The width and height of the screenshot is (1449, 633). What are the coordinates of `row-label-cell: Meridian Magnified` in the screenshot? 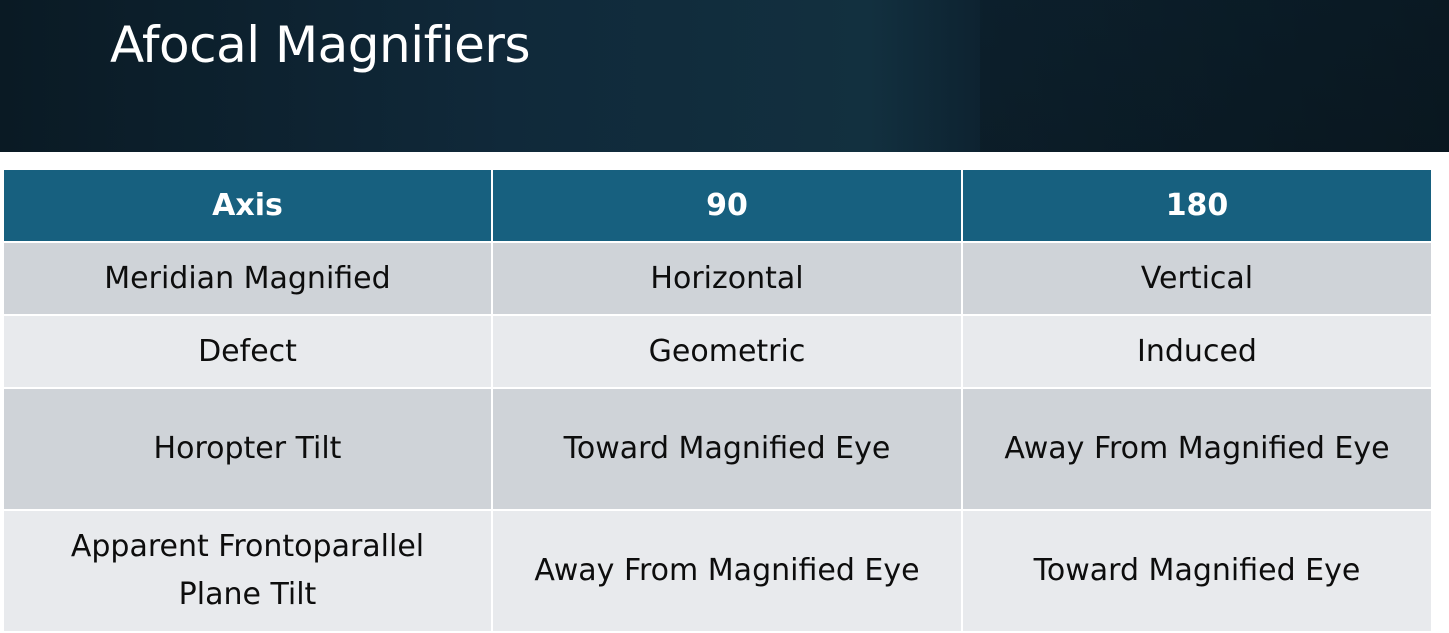 It's located at (247, 278).